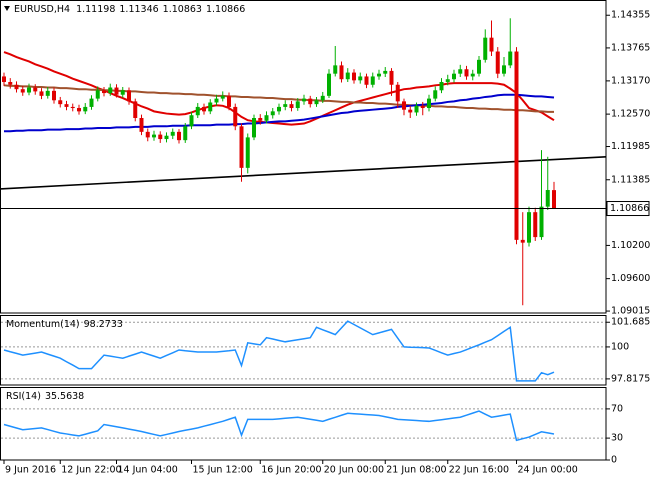  What do you see at coordinates (630, 378) in the screenshot?
I see `y-tick-label: 97.8175` at bounding box center [630, 378].